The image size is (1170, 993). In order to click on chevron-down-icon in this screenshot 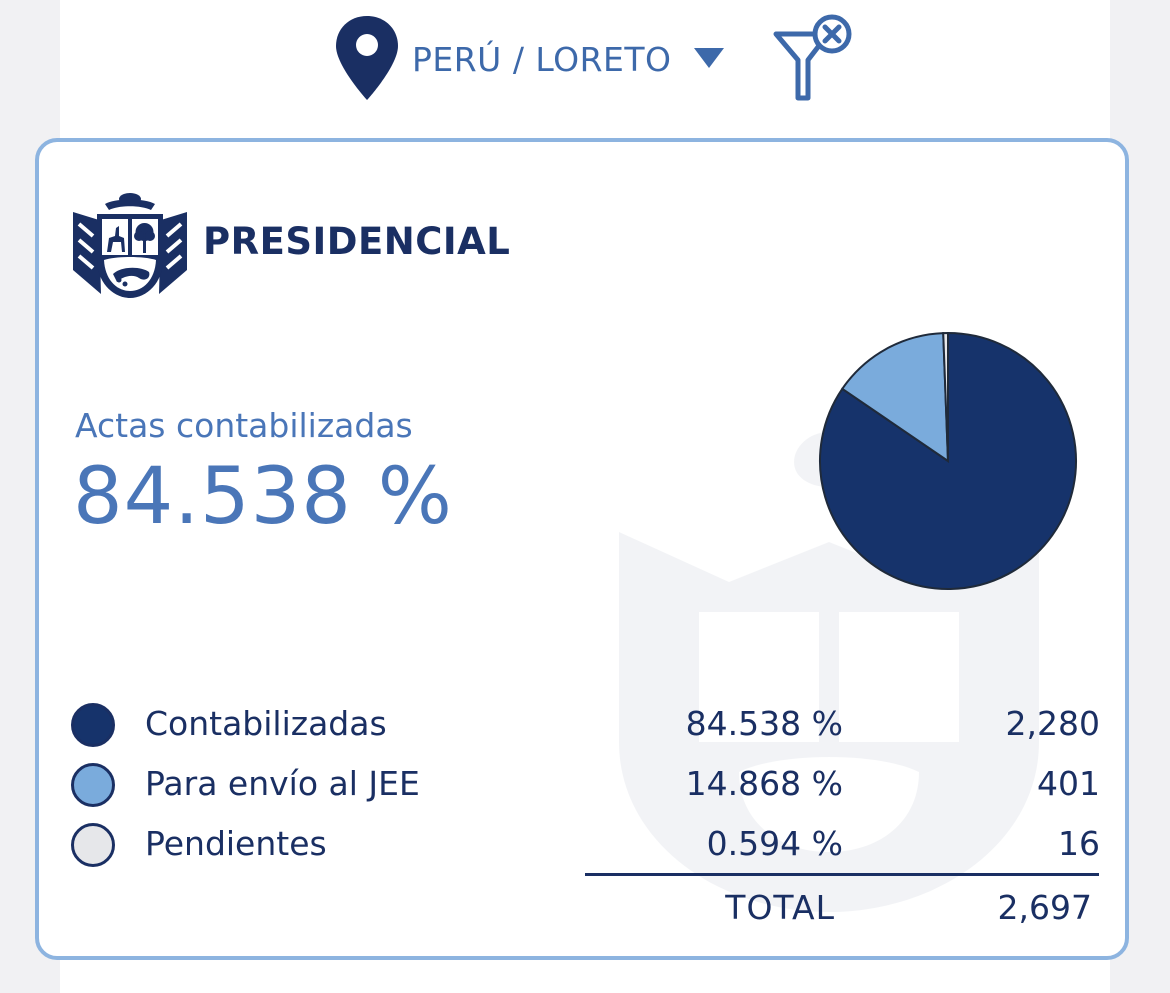, I will do `click(708, 58)`.